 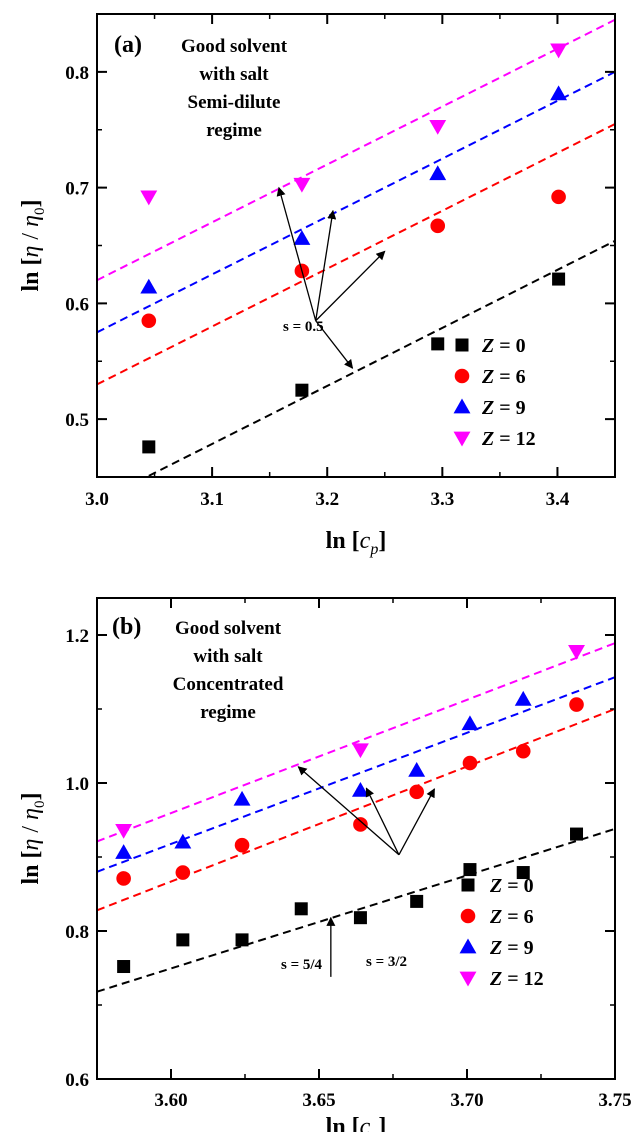 What do you see at coordinates (212, 499) in the screenshot?
I see `x-tick-label: 3.1` at bounding box center [212, 499].